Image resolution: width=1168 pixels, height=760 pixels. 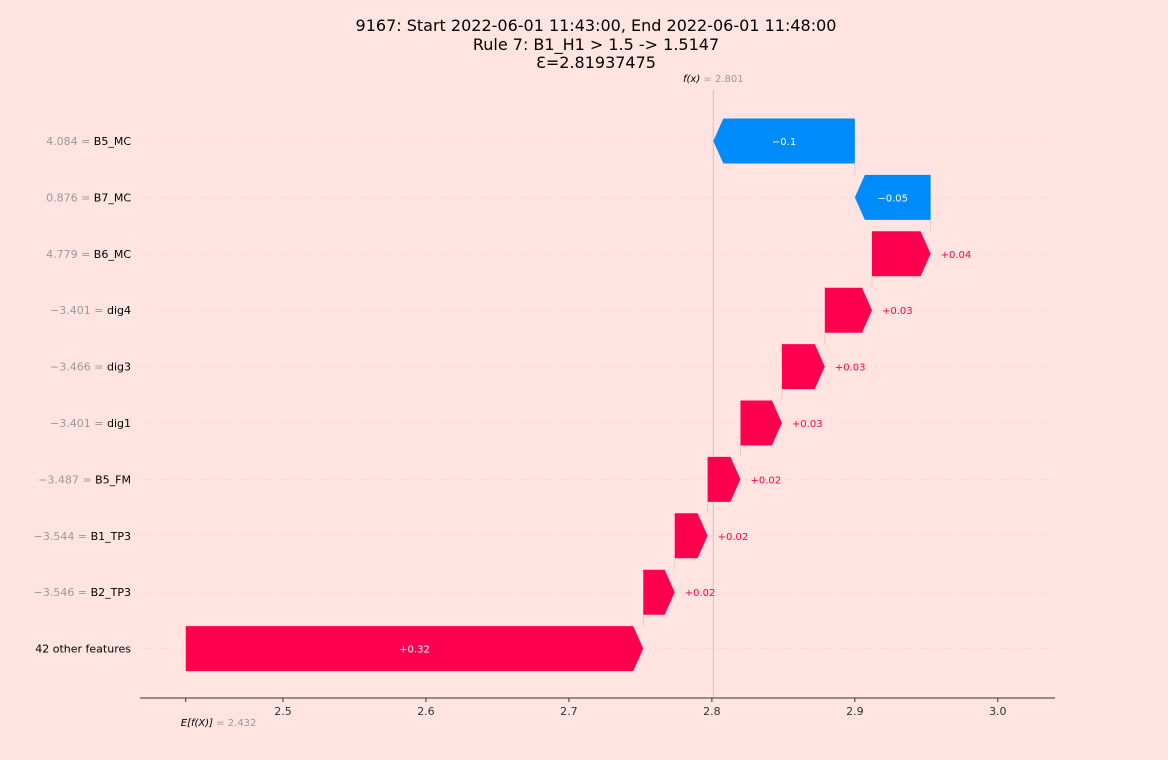 What do you see at coordinates (62, 536) in the screenshot?
I see `feature-value: −3.544 =` at bounding box center [62, 536].